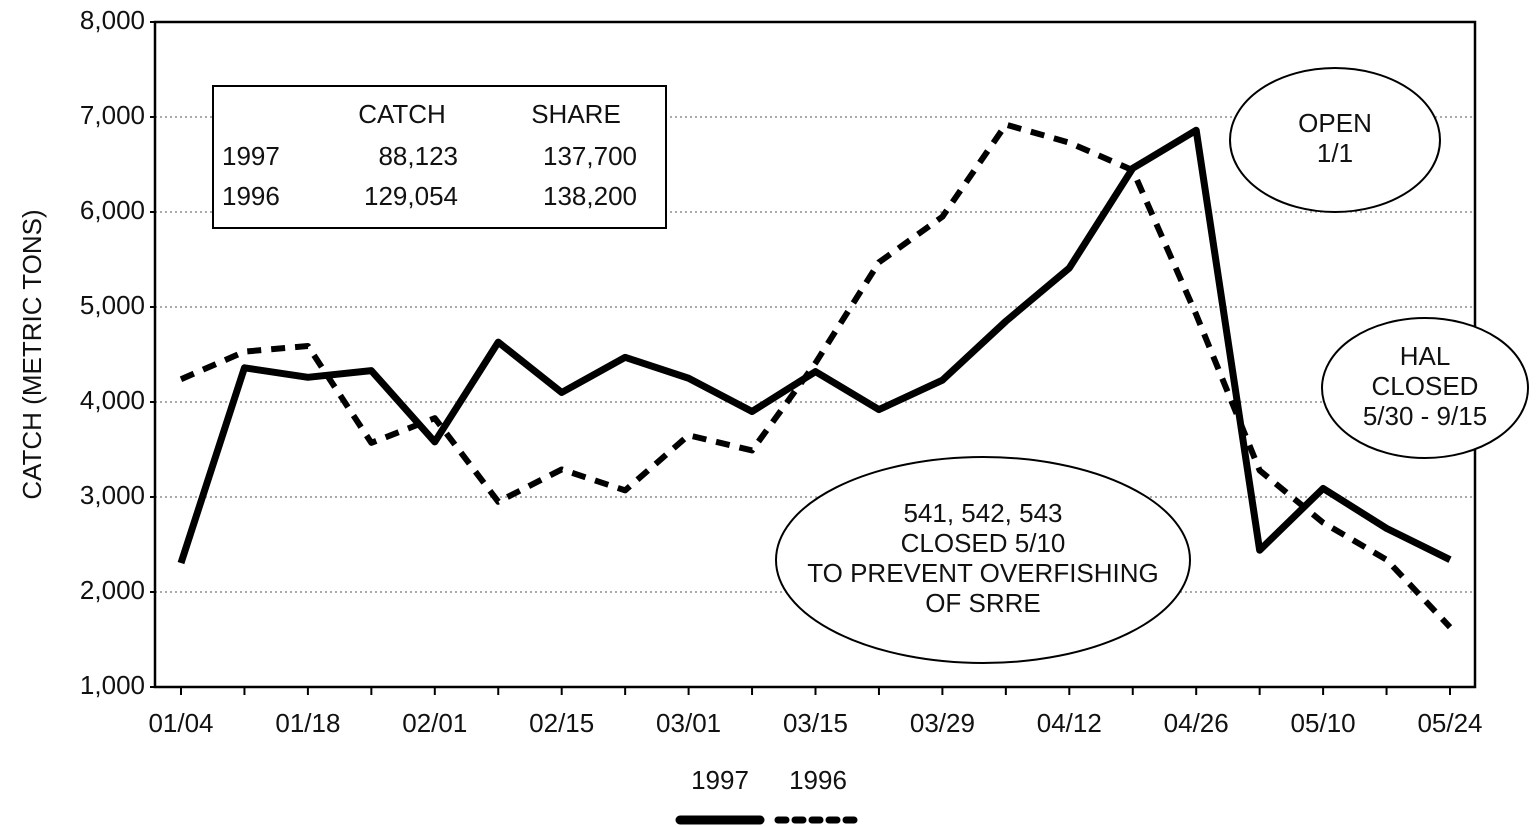  Describe the element at coordinates (112, 210) in the screenshot. I see `y-tick-label: 6,000` at that location.